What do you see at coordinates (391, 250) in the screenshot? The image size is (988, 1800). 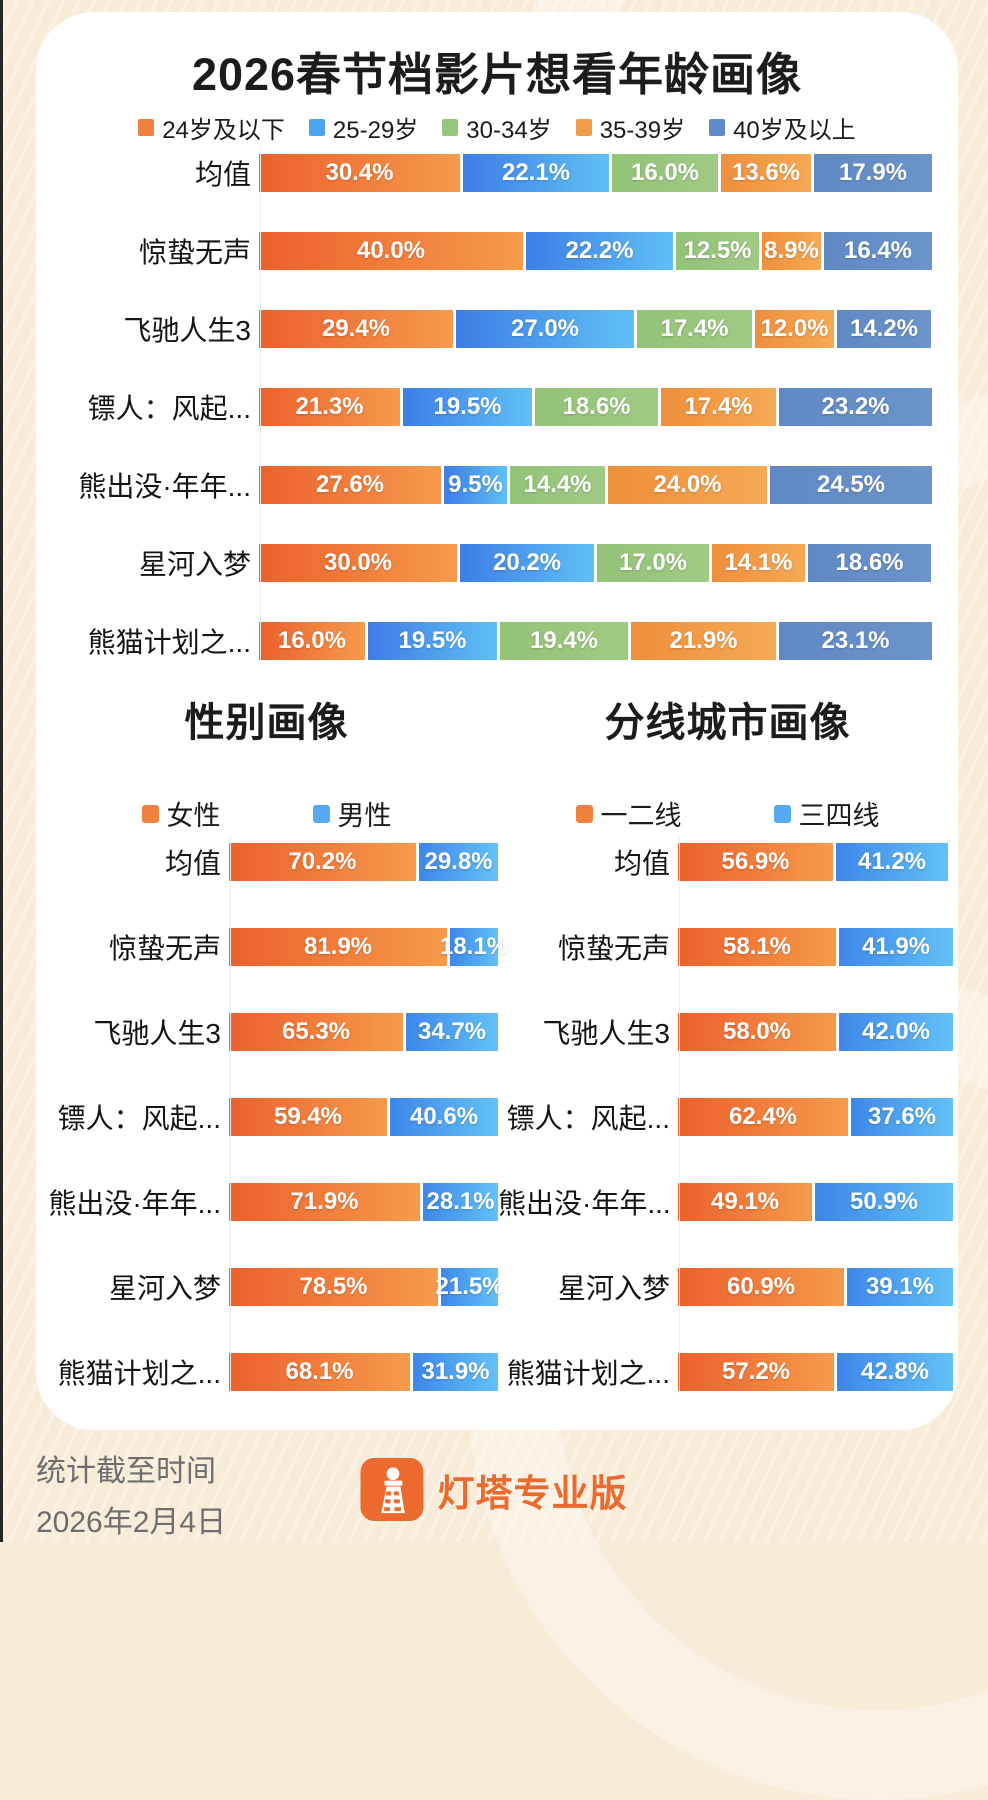 I see `bar-value-label: 40.0%` at bounding box center [391, 250].